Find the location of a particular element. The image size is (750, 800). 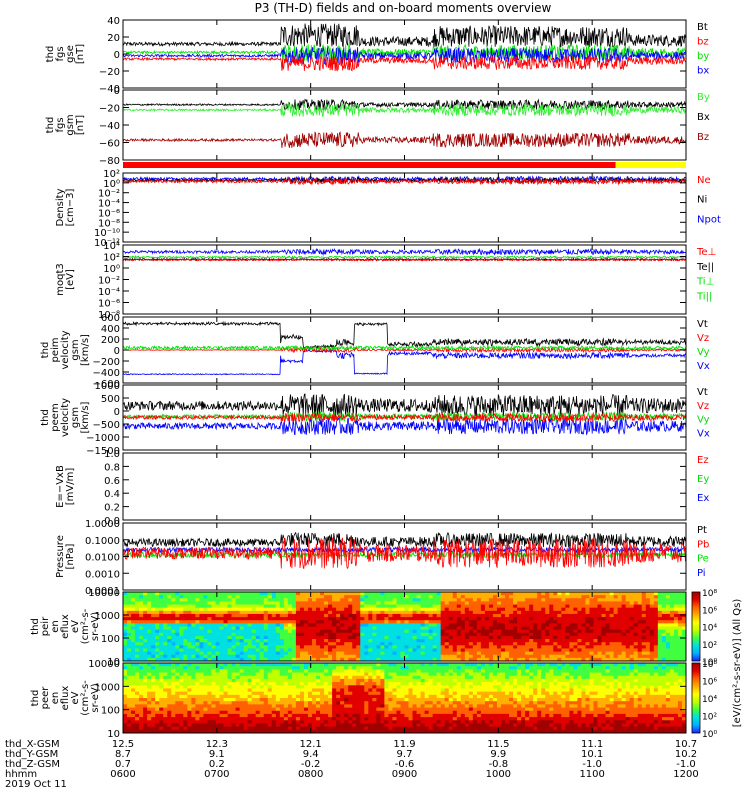

series-Pt is located at coordinates (404, 539).